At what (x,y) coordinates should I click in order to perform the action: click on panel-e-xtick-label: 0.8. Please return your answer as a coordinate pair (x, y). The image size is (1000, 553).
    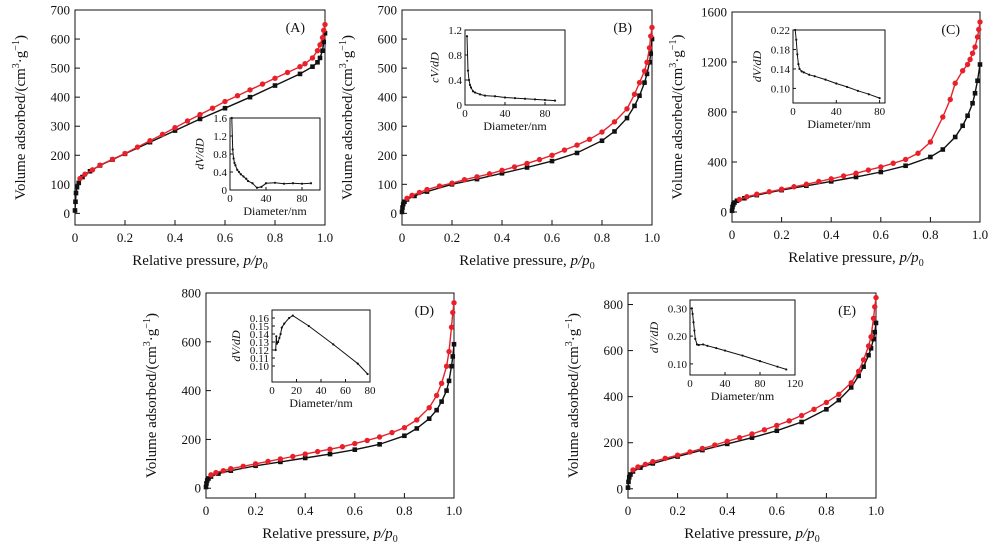
    Looking at the image, I should click on (826, 510).